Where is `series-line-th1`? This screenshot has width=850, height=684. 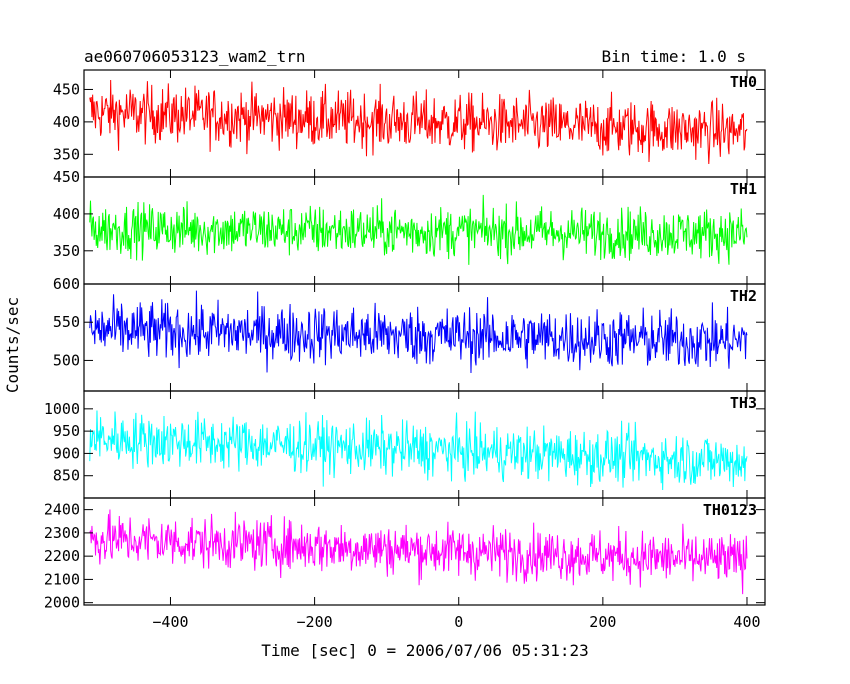
series-line-th1 is located at coordinates (418, 229).